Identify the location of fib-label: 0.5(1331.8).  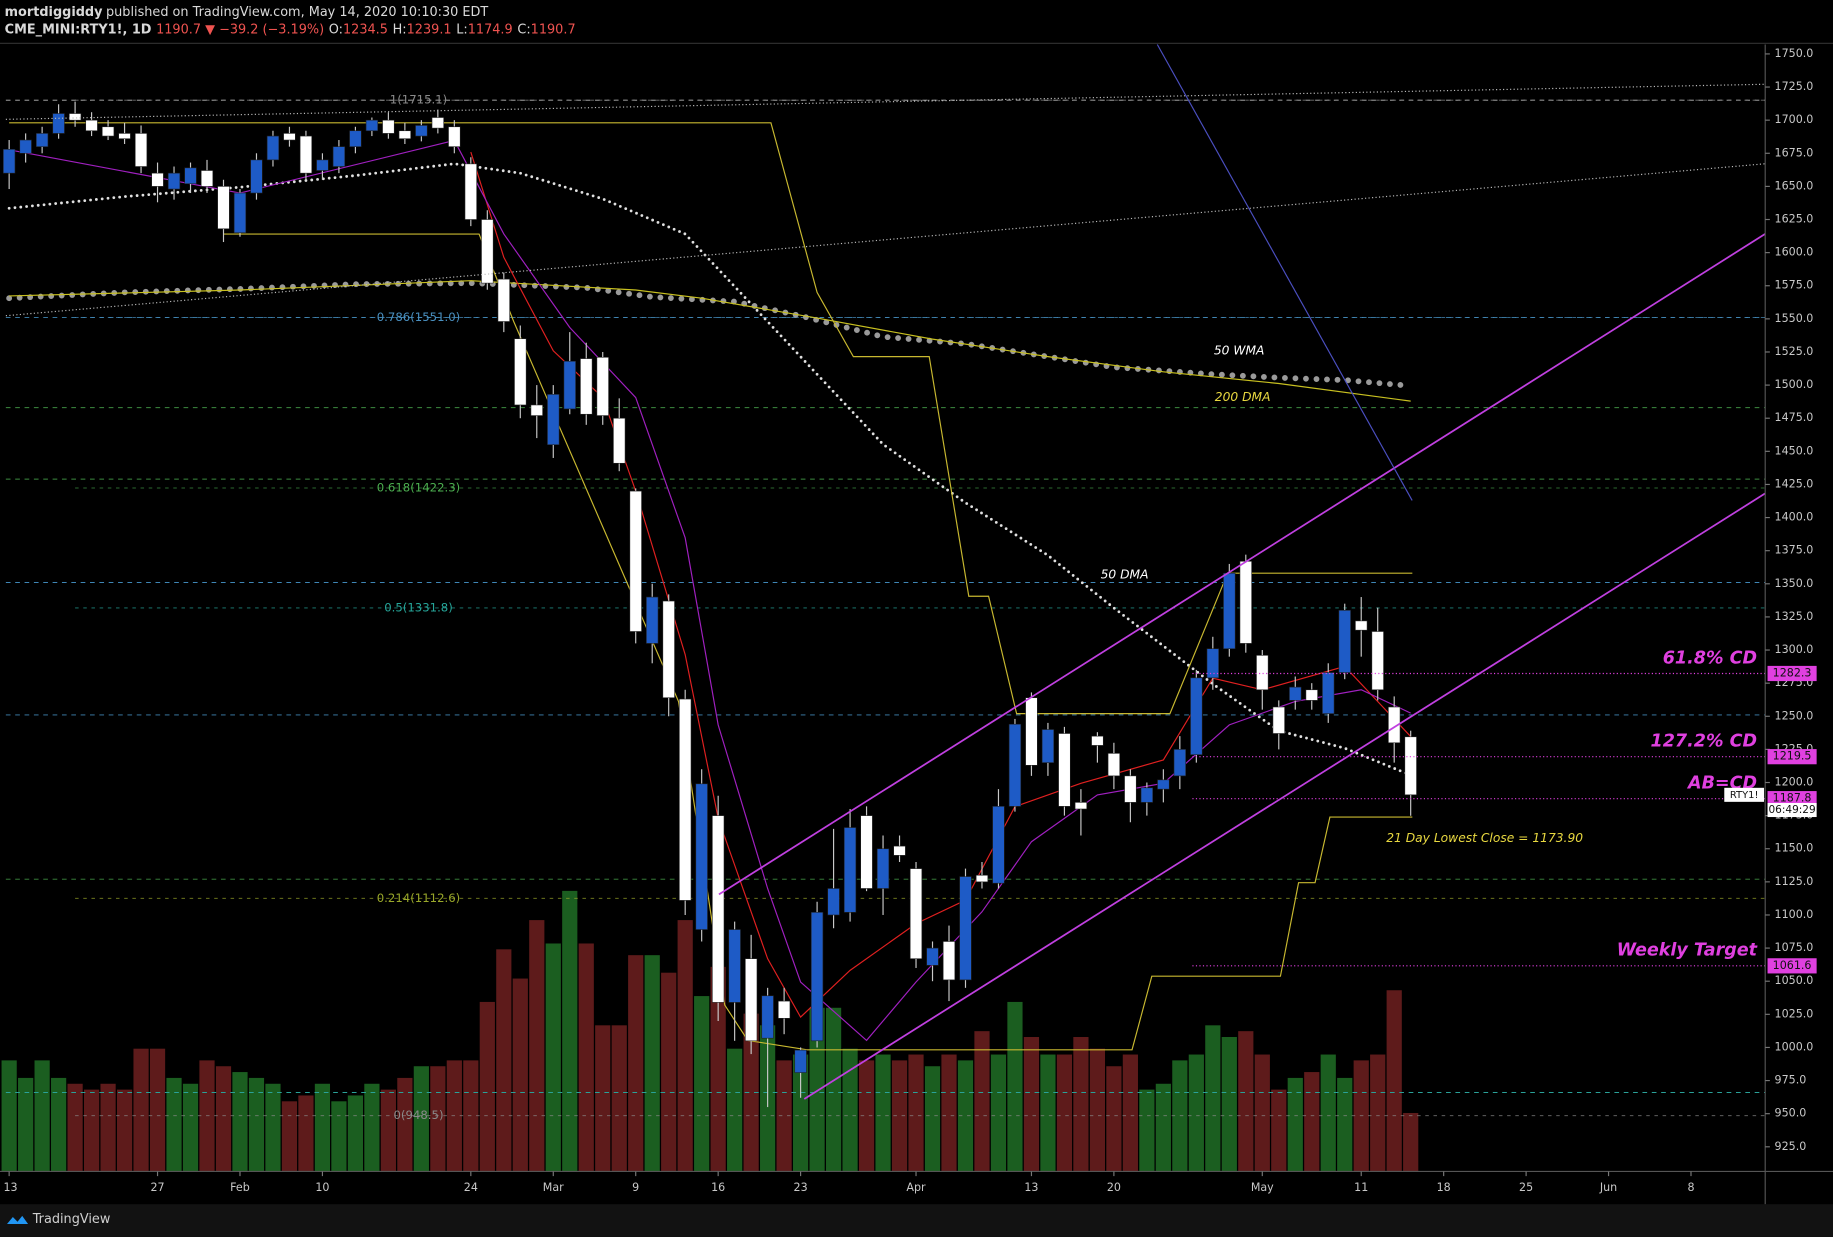
(418, 607).